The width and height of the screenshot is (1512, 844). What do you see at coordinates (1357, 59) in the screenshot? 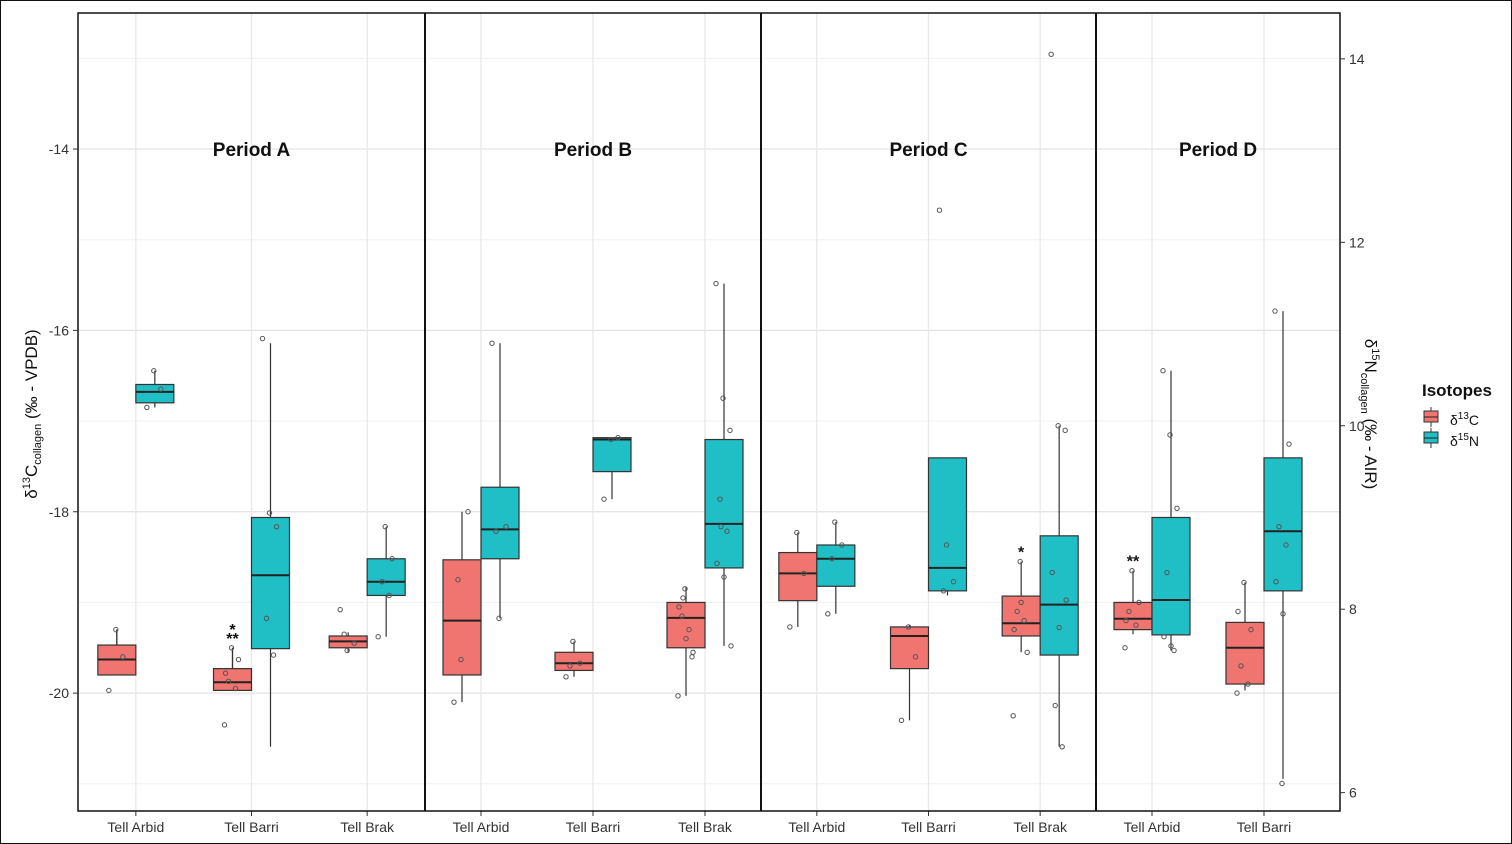
I see `y-right-tick-label: 14` at bounding box center [1357, 59].